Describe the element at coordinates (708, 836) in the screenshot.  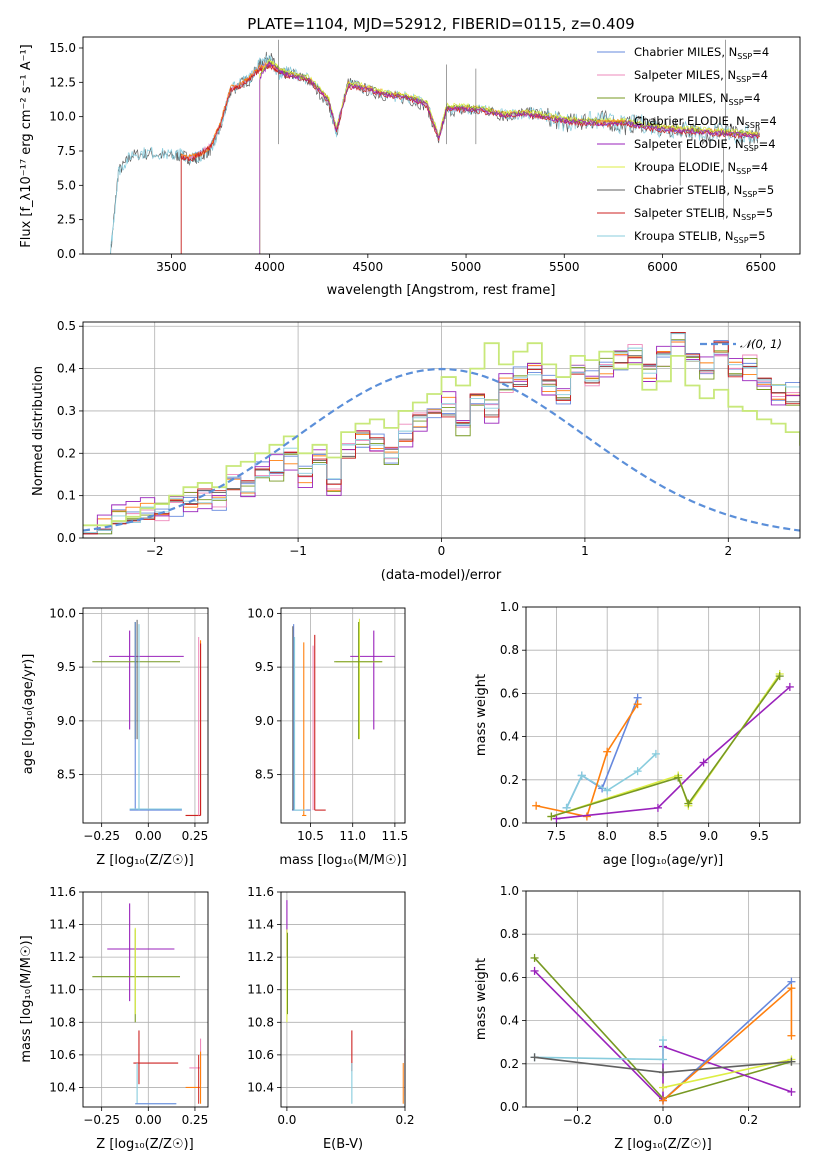
I see `age-weight-xtick-label: 9.0` at that location.